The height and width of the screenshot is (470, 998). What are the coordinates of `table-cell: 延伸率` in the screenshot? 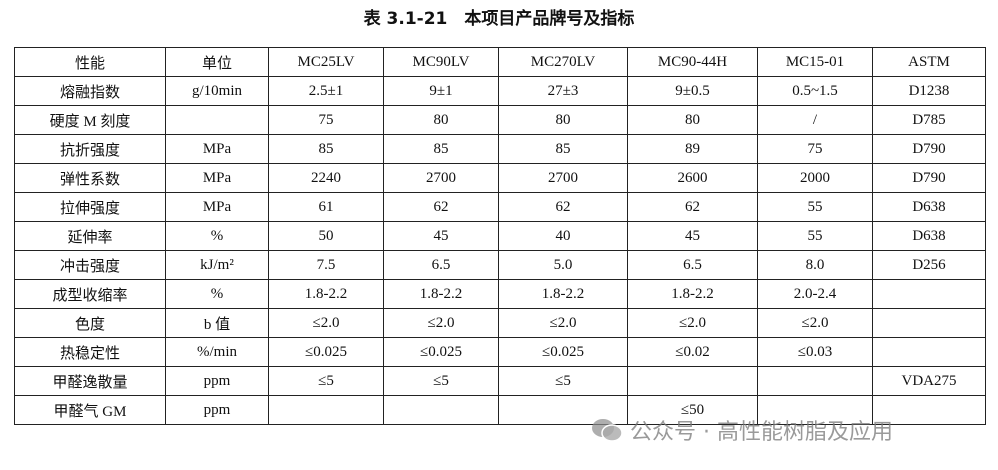 It's located at (90, 236).